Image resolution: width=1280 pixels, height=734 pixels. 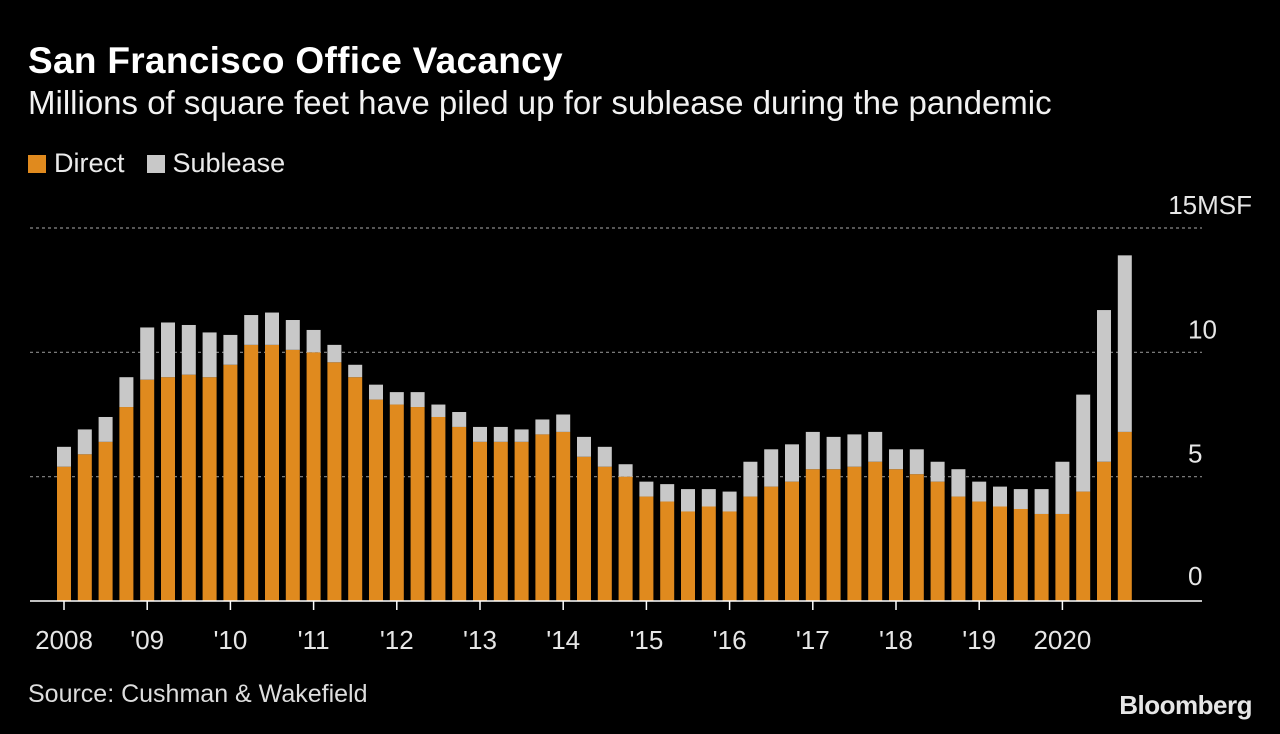 What do you see at coordinates (896, 640) in the screenshot?
I see `x-tick-label-40: '18` at bounding box center [896, 640].